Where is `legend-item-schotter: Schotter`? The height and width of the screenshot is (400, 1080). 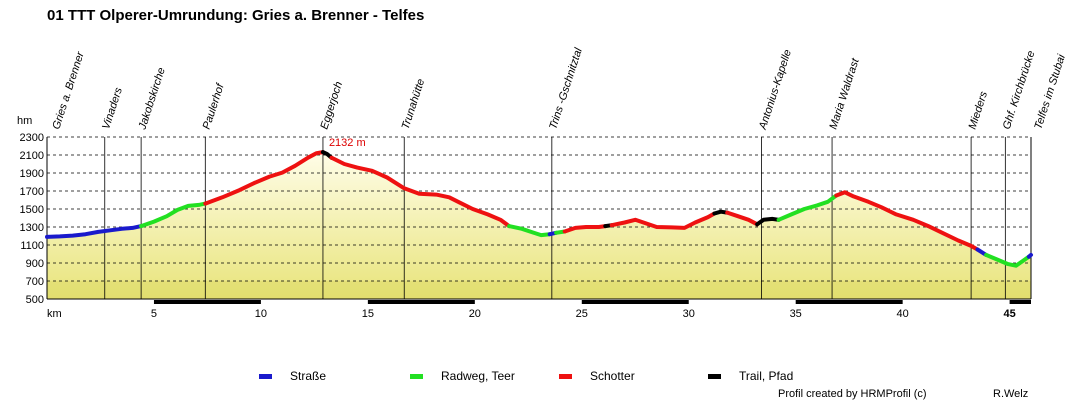 legend-item-schotter: Schotter is located at coordinates (597, 376).